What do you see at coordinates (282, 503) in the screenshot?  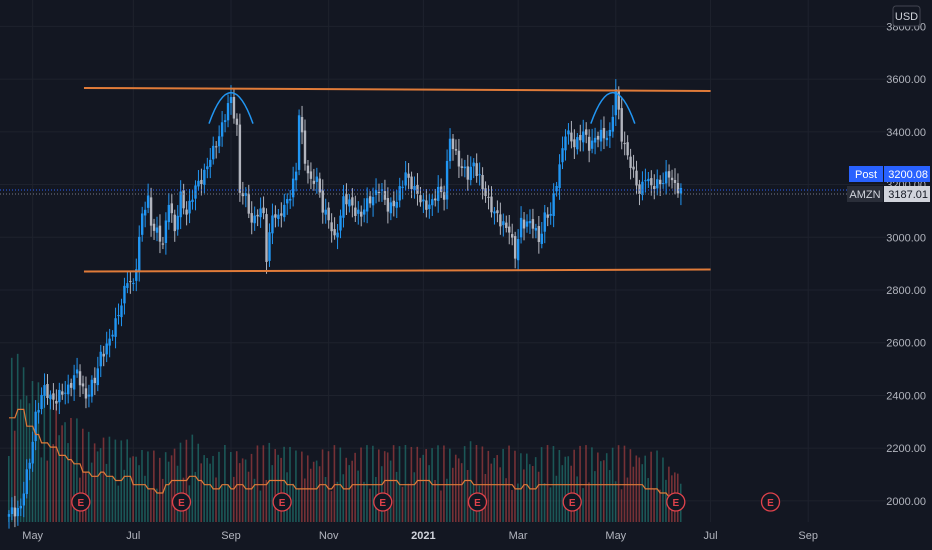 I see `earnings-label: E` at bounding box center [282, 503].